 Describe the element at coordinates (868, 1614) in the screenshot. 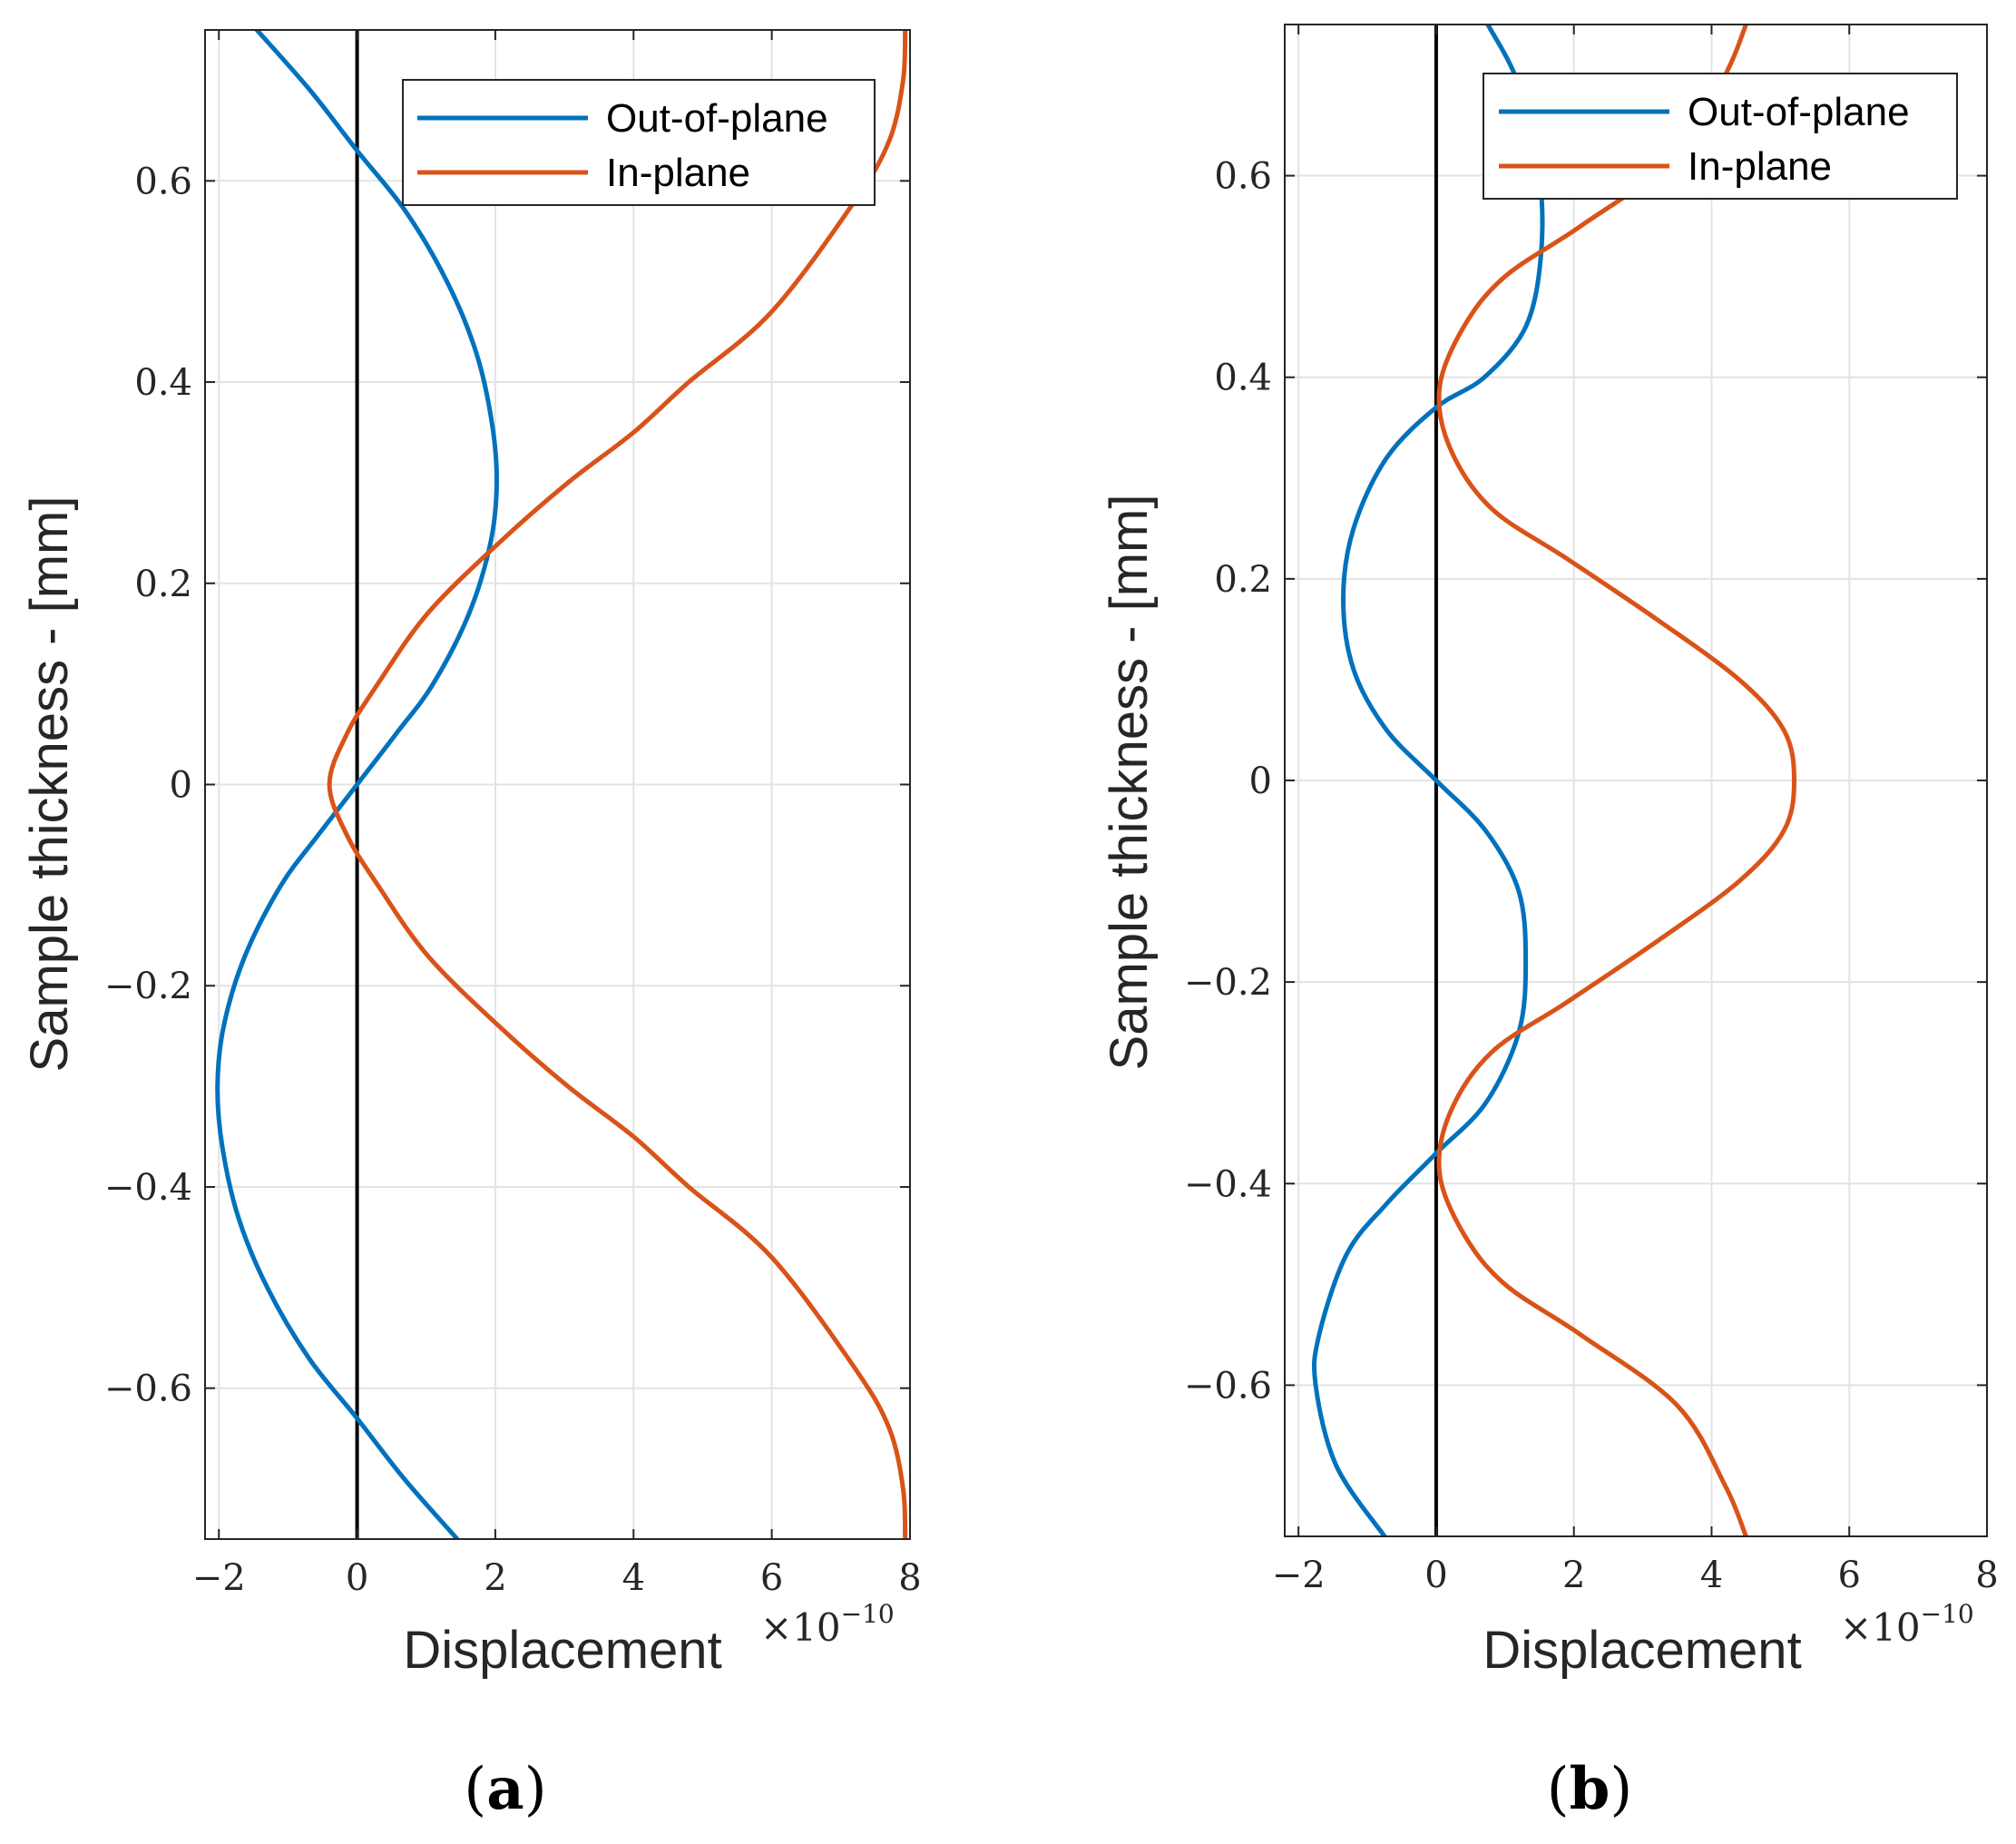

I see `x-multiplier-exponent-a: −10` at that location.